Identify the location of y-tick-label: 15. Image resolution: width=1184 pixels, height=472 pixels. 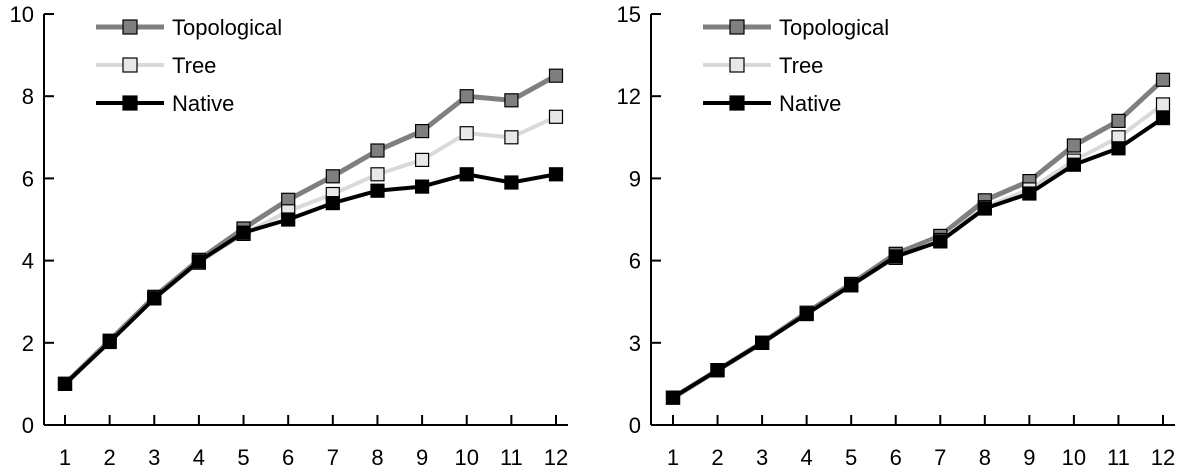
(629, 14).